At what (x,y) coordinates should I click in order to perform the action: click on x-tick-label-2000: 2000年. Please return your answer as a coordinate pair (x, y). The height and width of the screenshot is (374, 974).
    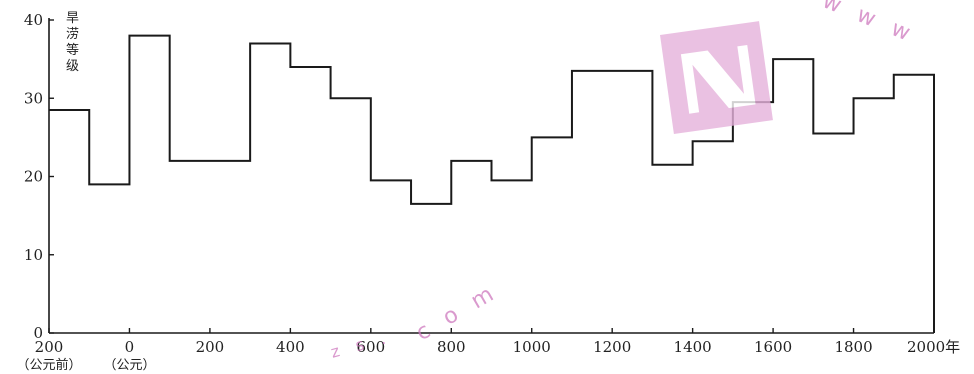
    Looking at the image, I should click on (933, 347).